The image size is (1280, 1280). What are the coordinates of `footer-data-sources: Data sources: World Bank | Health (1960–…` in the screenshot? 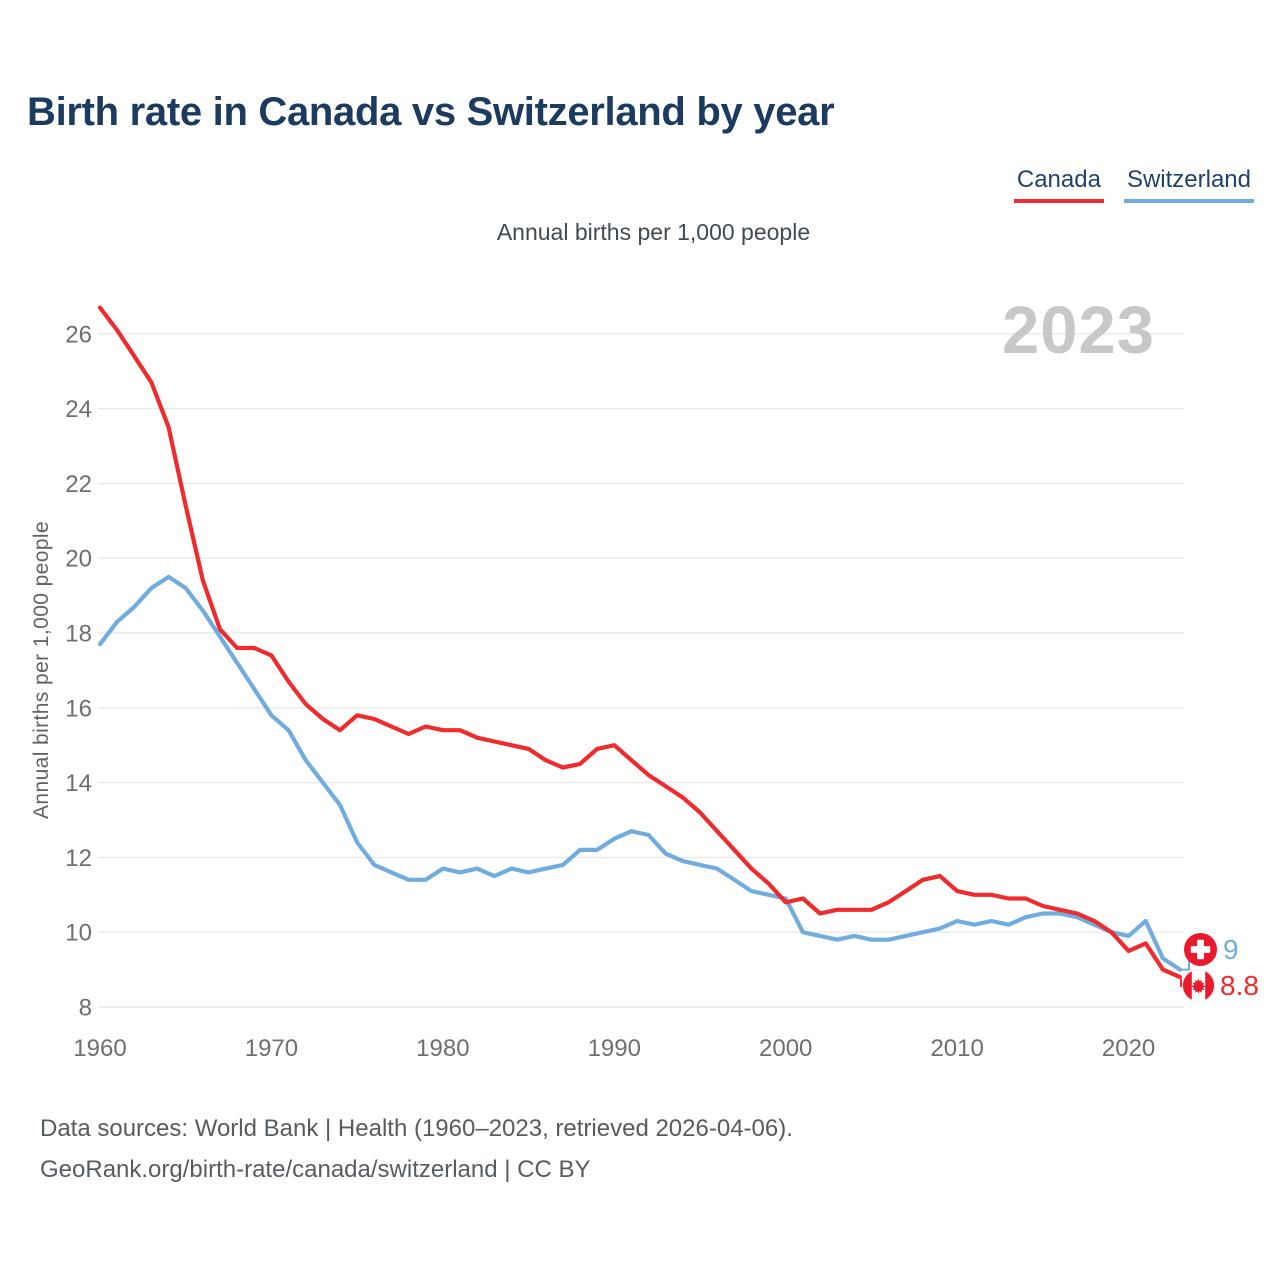 It's located at (416, 1128).